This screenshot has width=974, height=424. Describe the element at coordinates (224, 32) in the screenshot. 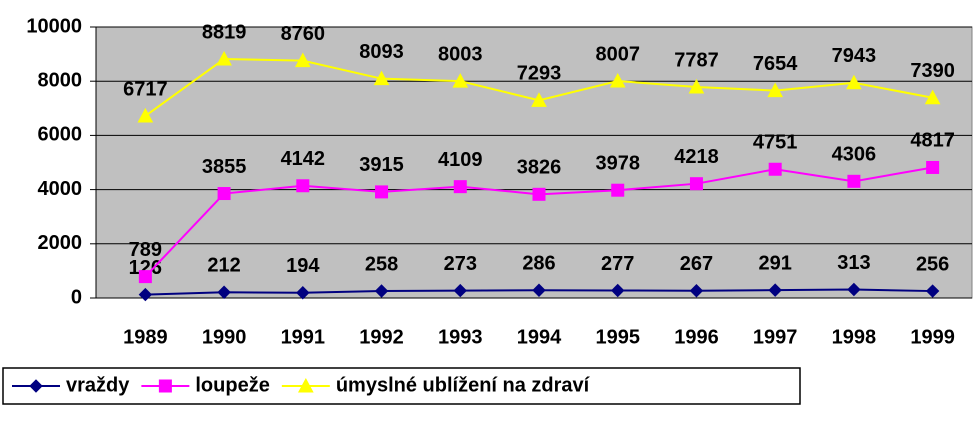

I see `data-label: 8819` at that location.